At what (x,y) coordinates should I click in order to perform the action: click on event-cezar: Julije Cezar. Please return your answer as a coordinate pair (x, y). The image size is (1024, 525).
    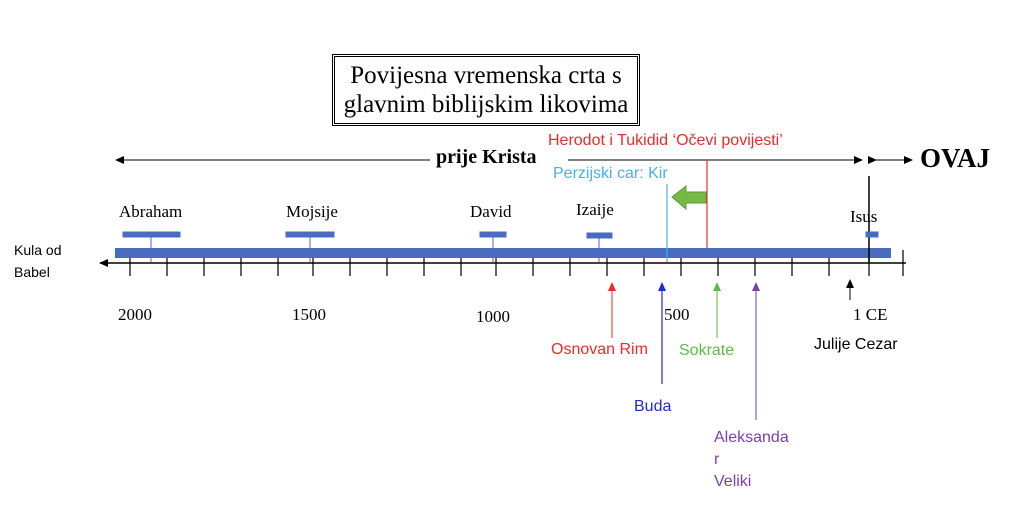
    Looking at the image, I should click on (856, 344).